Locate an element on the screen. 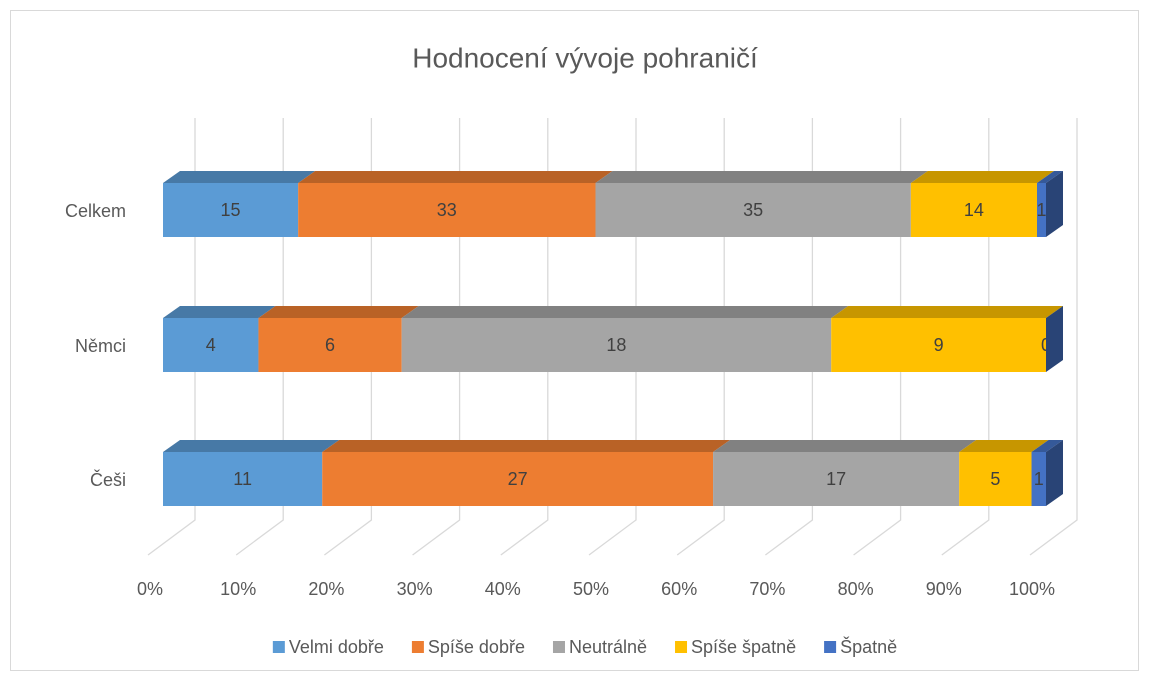 This screenshot has width=1151, height=676. value-label: 27 is located at coordinates (518, 479).